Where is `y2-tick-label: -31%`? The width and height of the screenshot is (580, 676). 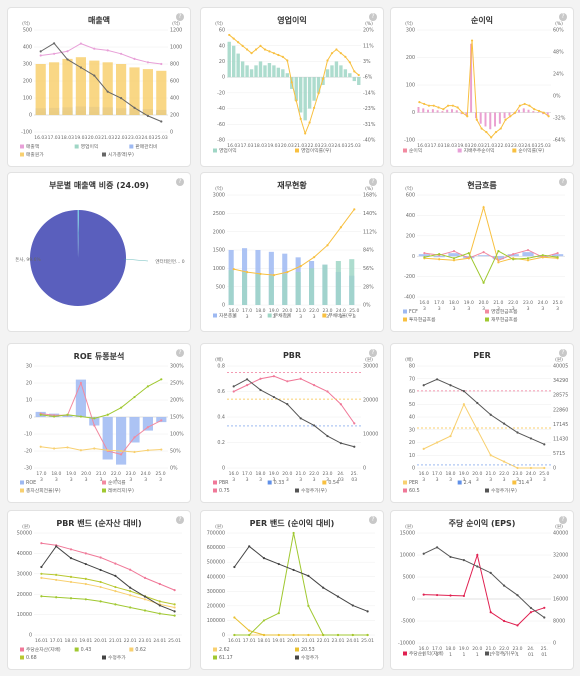 y2-tick-label: -31% is located at coordinates (369, 125).